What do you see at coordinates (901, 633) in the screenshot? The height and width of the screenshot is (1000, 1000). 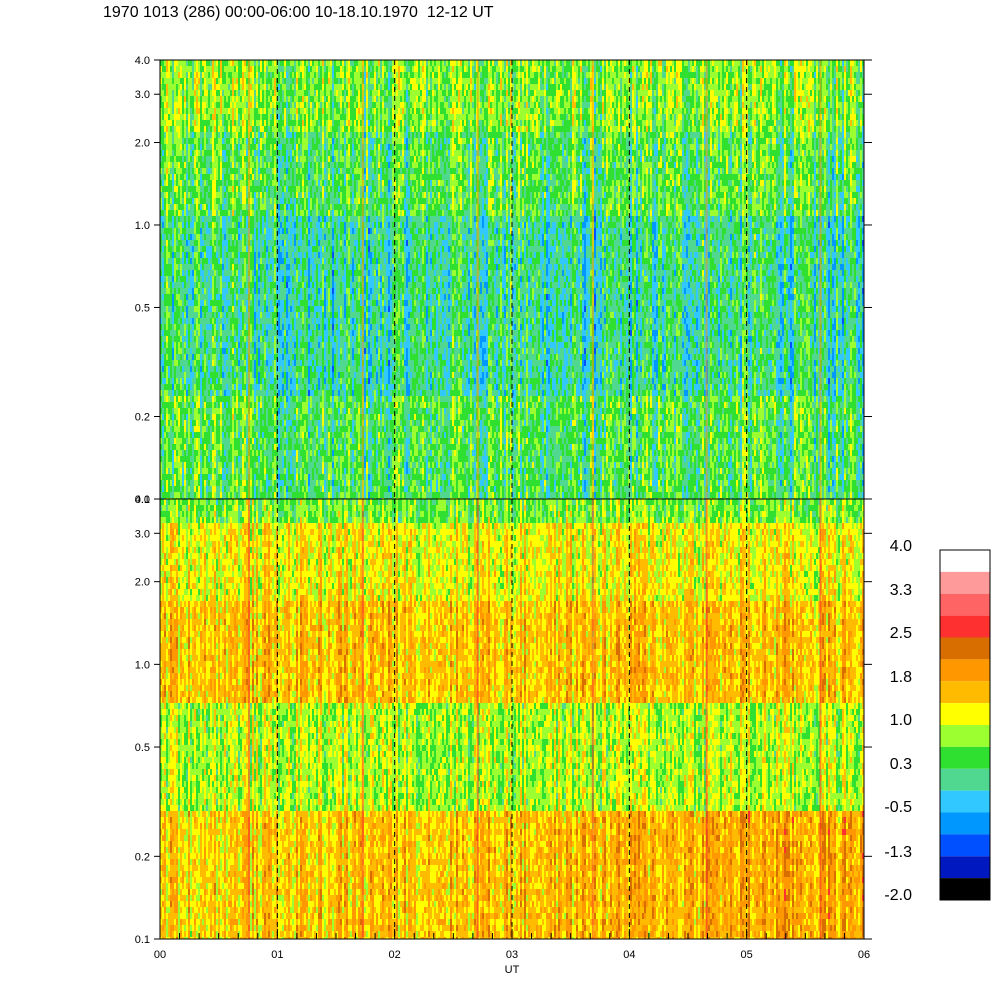 I see `colorbar-label: 2.5` at bounding box center [901, 633].